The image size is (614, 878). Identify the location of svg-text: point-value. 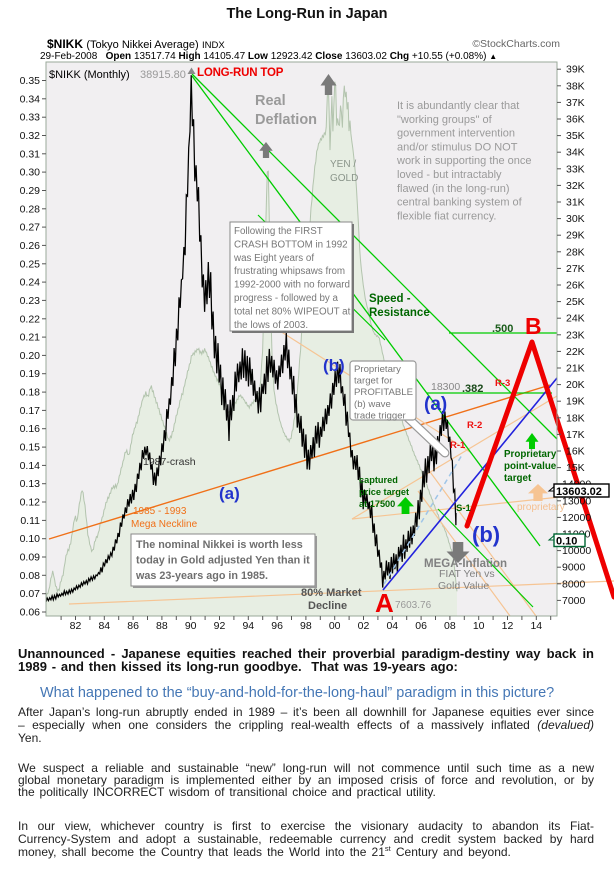
(530, 466).